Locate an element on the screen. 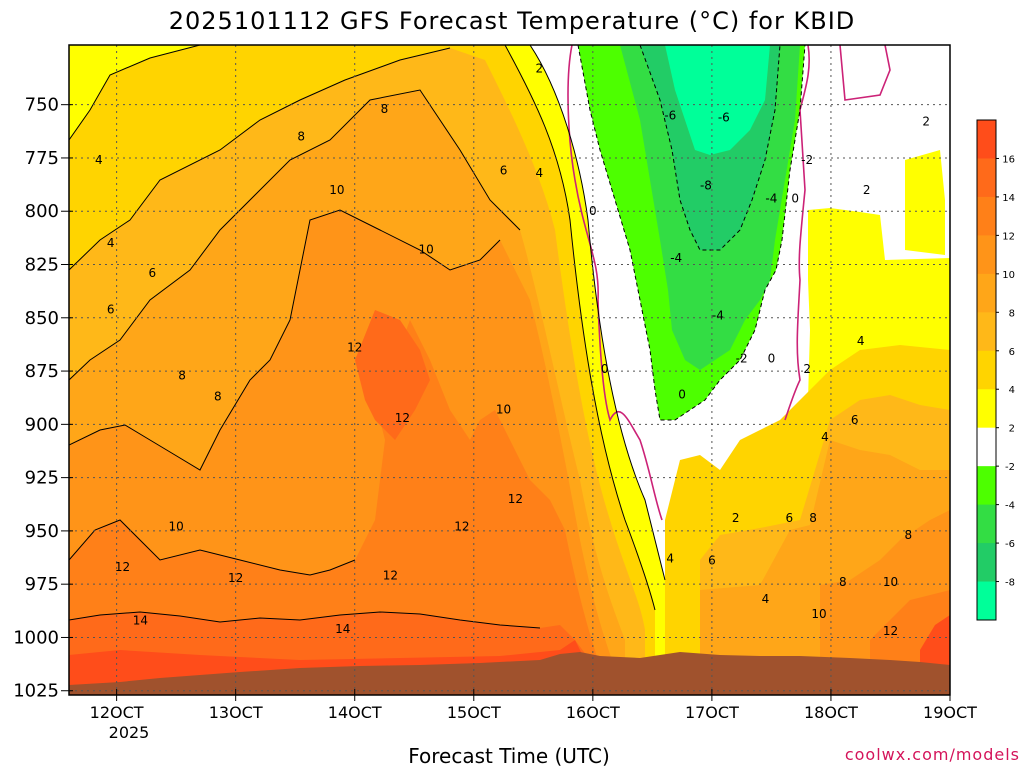 Image resolution: width=1024 pixels, height=768 pixels. colorbar-label: 16 is located at coordinates (1008, 159).